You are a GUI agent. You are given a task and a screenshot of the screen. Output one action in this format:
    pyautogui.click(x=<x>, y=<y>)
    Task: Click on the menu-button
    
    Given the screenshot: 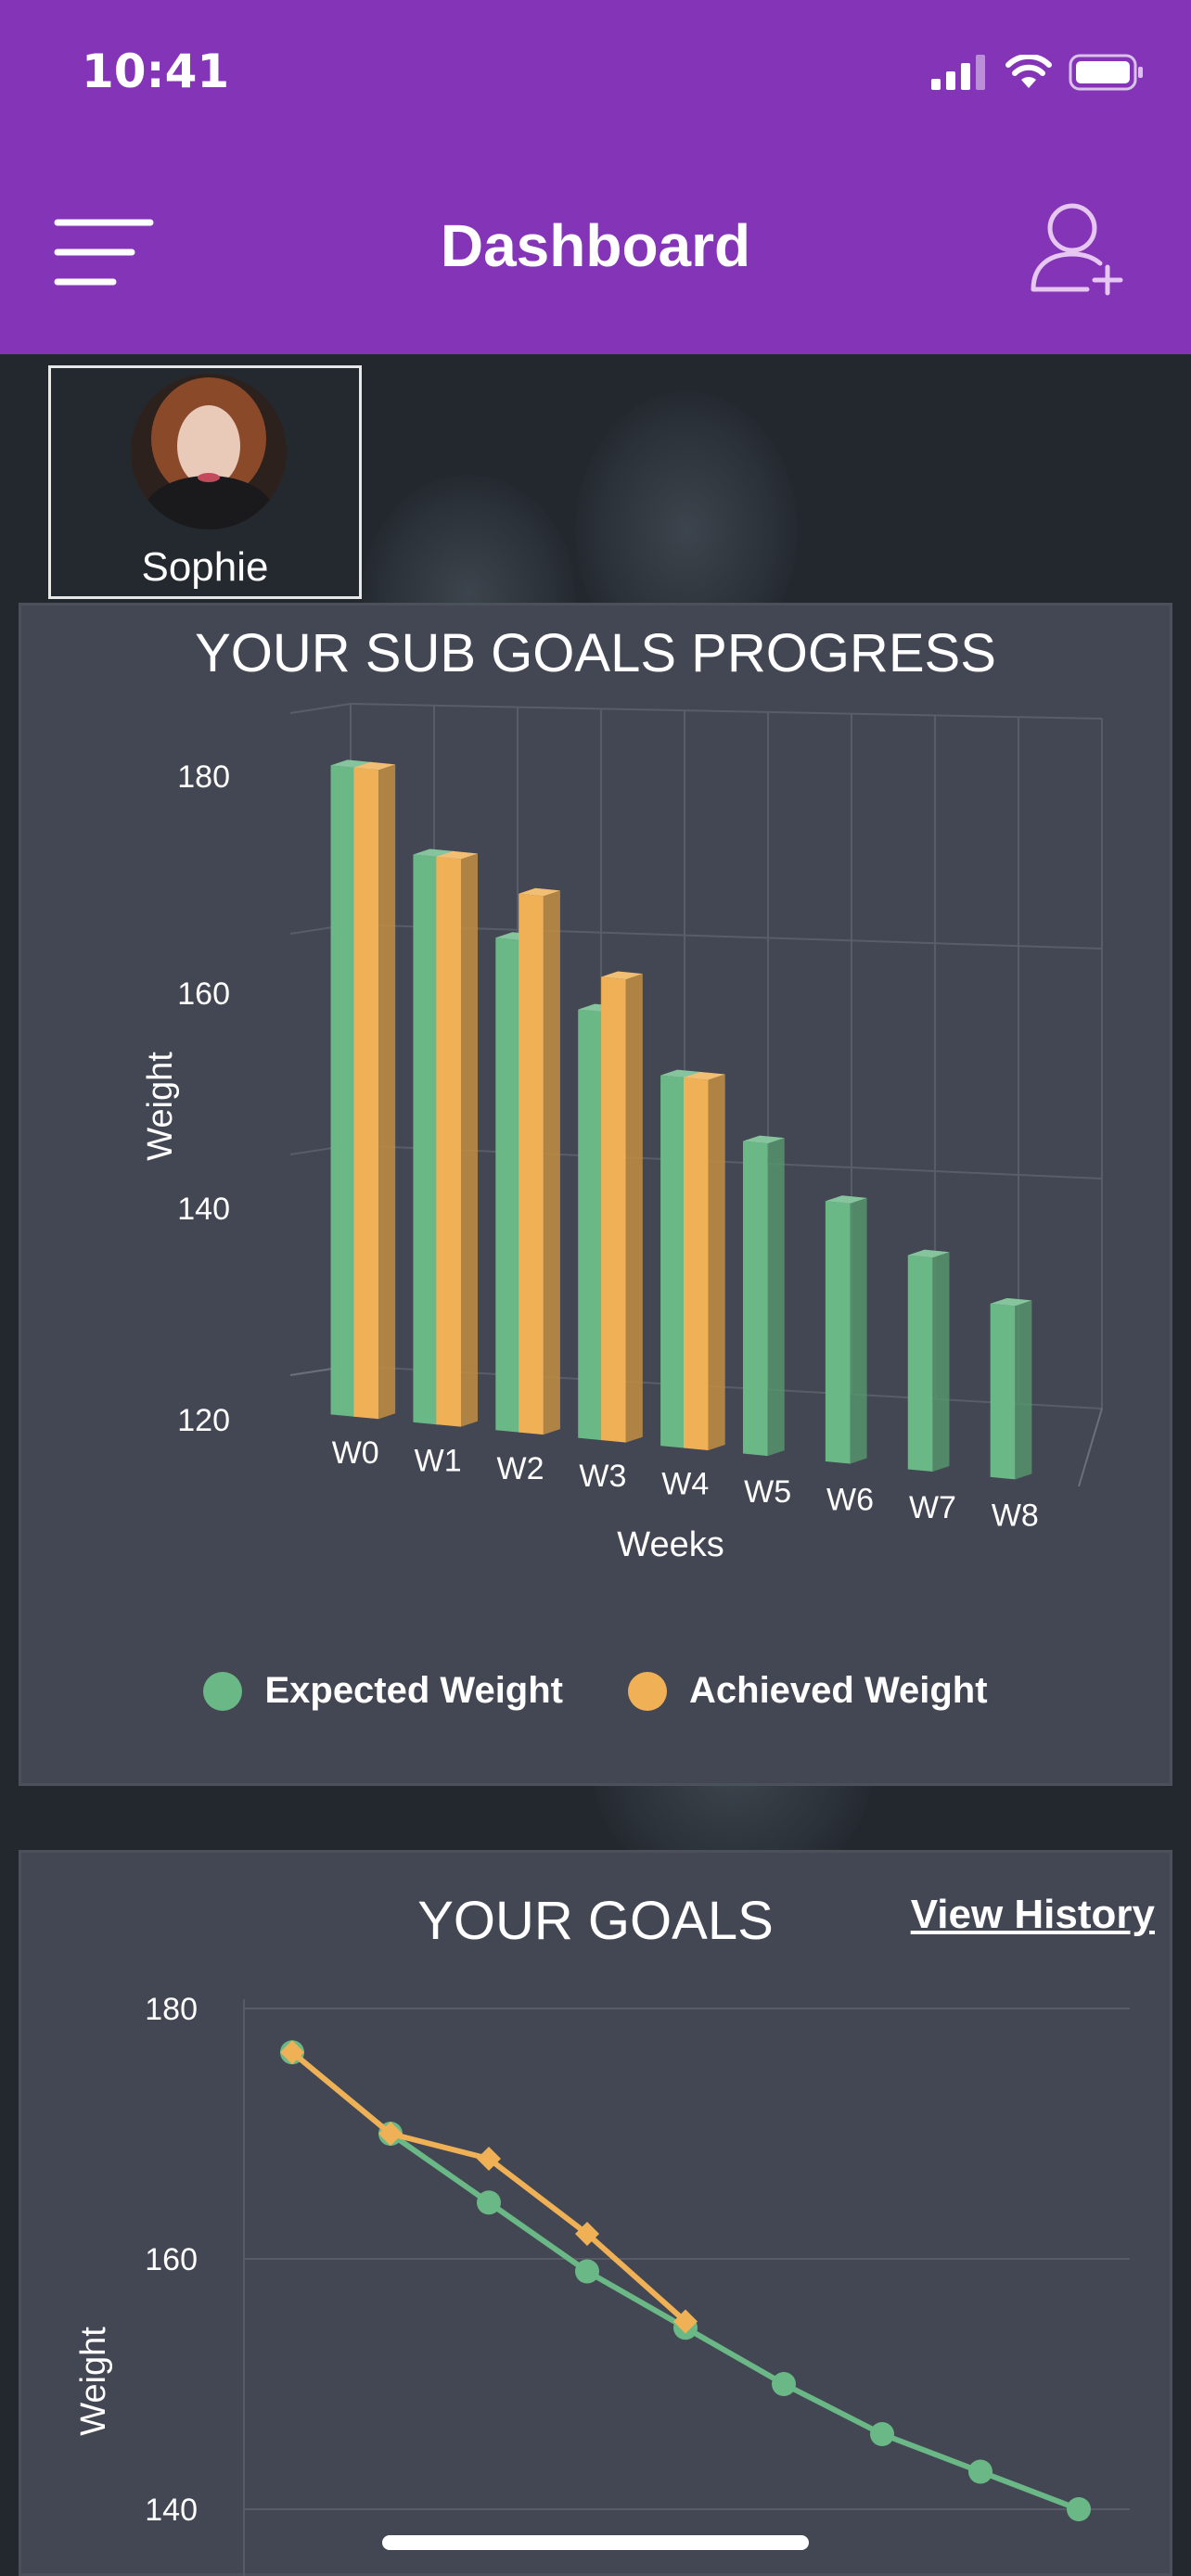 What is the action you would take?
    pyautogui.click(x=105, y=252)
    